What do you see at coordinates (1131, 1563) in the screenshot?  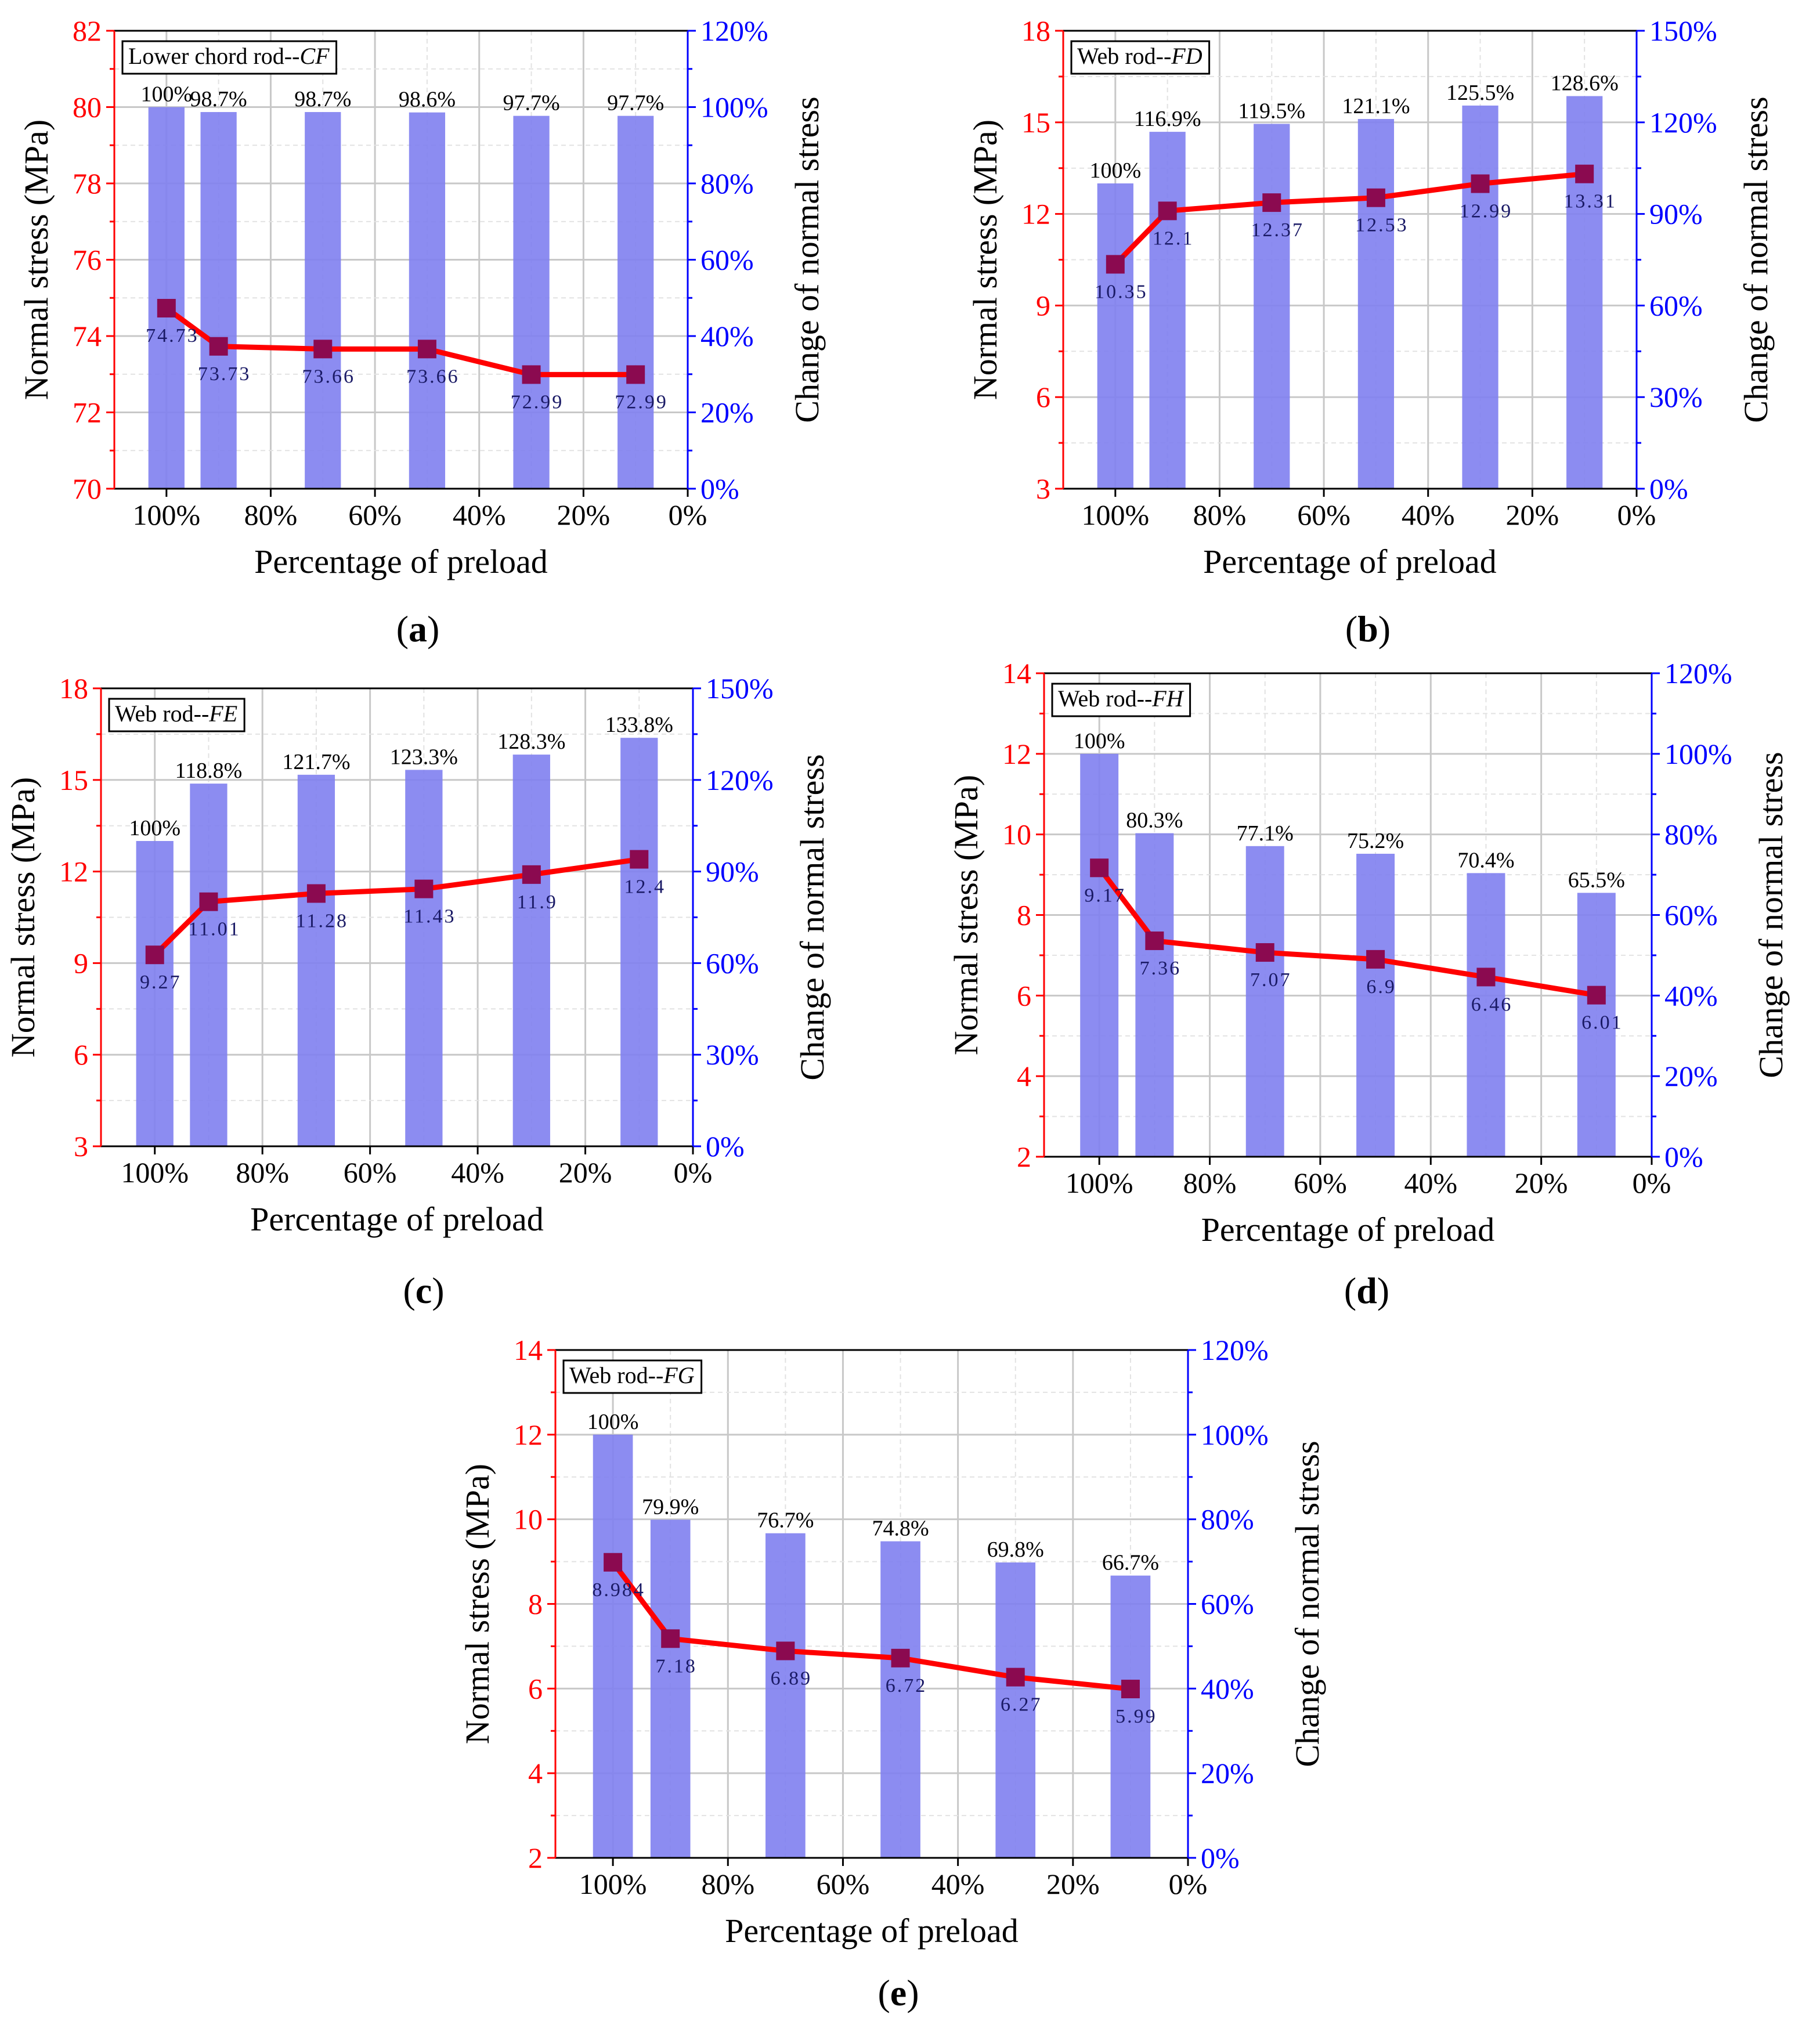 I see `bar-value-label: 66.7%` at bounding box center [1131, 1563].